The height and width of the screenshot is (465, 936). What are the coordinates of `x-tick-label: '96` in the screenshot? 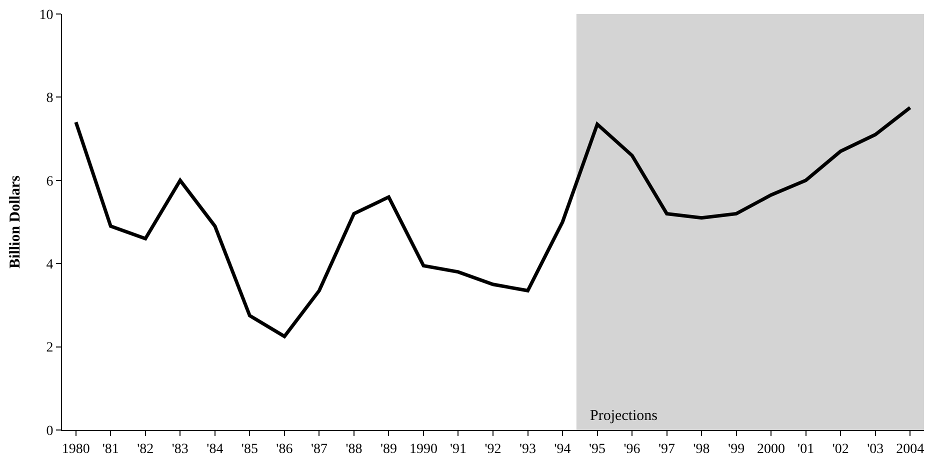 It's located at (632, 449).